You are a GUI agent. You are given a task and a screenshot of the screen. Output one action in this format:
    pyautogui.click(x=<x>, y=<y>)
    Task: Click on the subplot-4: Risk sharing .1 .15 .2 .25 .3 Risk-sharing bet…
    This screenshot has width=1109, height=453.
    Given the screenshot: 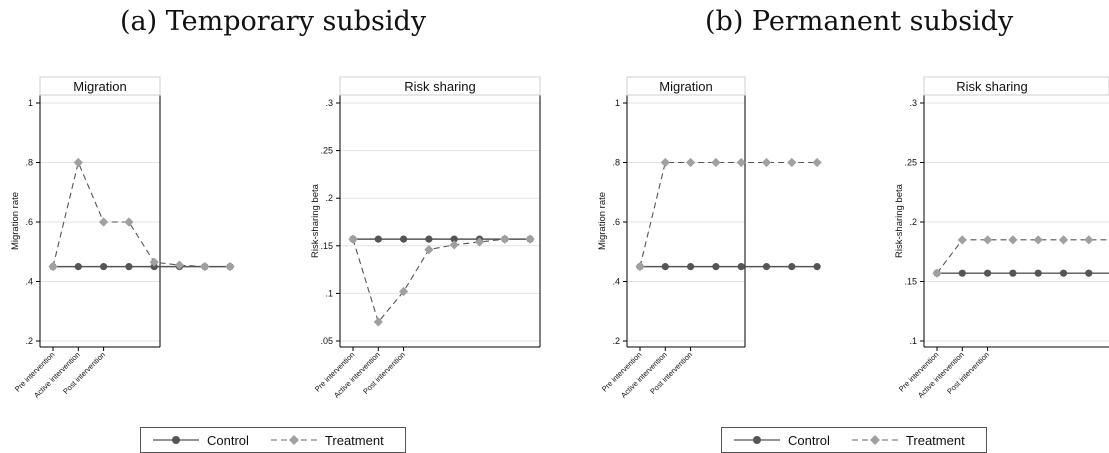 What is the action you would take?
    pyautogui.click(x=1001, y=238)
    